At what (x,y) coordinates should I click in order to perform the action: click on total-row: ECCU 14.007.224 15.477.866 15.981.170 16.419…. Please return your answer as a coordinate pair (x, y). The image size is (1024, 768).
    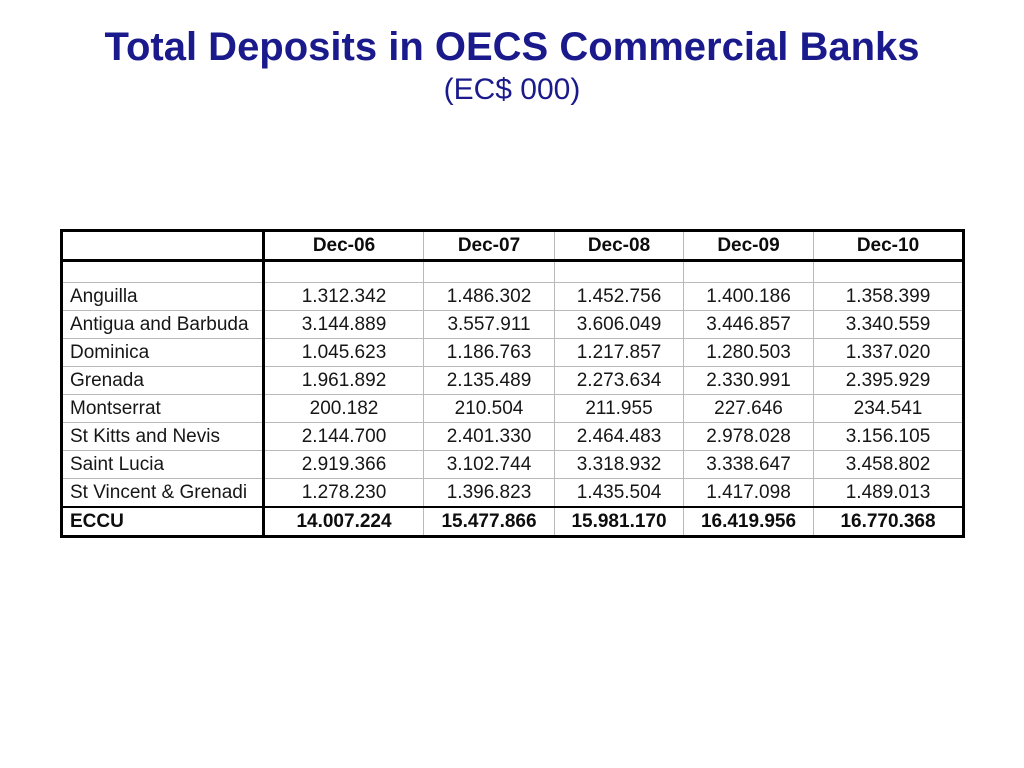
    Looking at the image, I should click on (512, 521).